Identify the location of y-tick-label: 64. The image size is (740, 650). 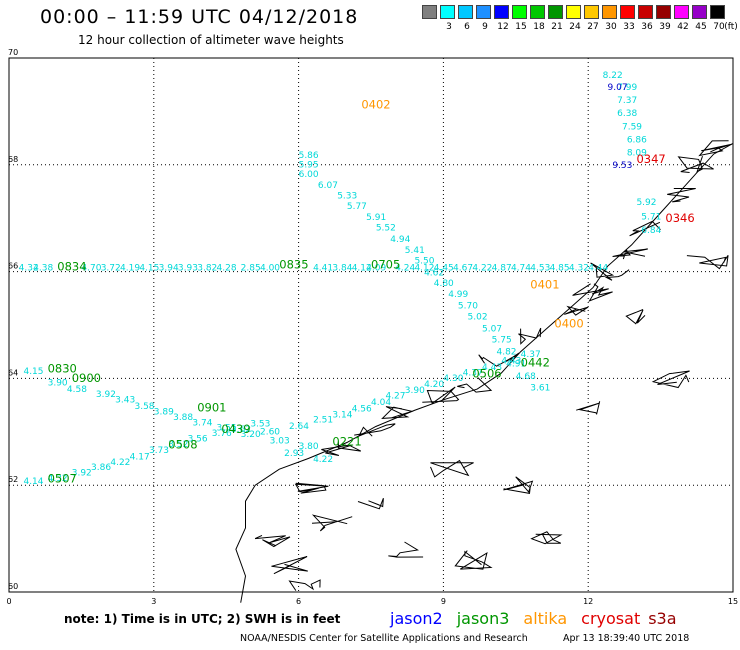
(13, 372).